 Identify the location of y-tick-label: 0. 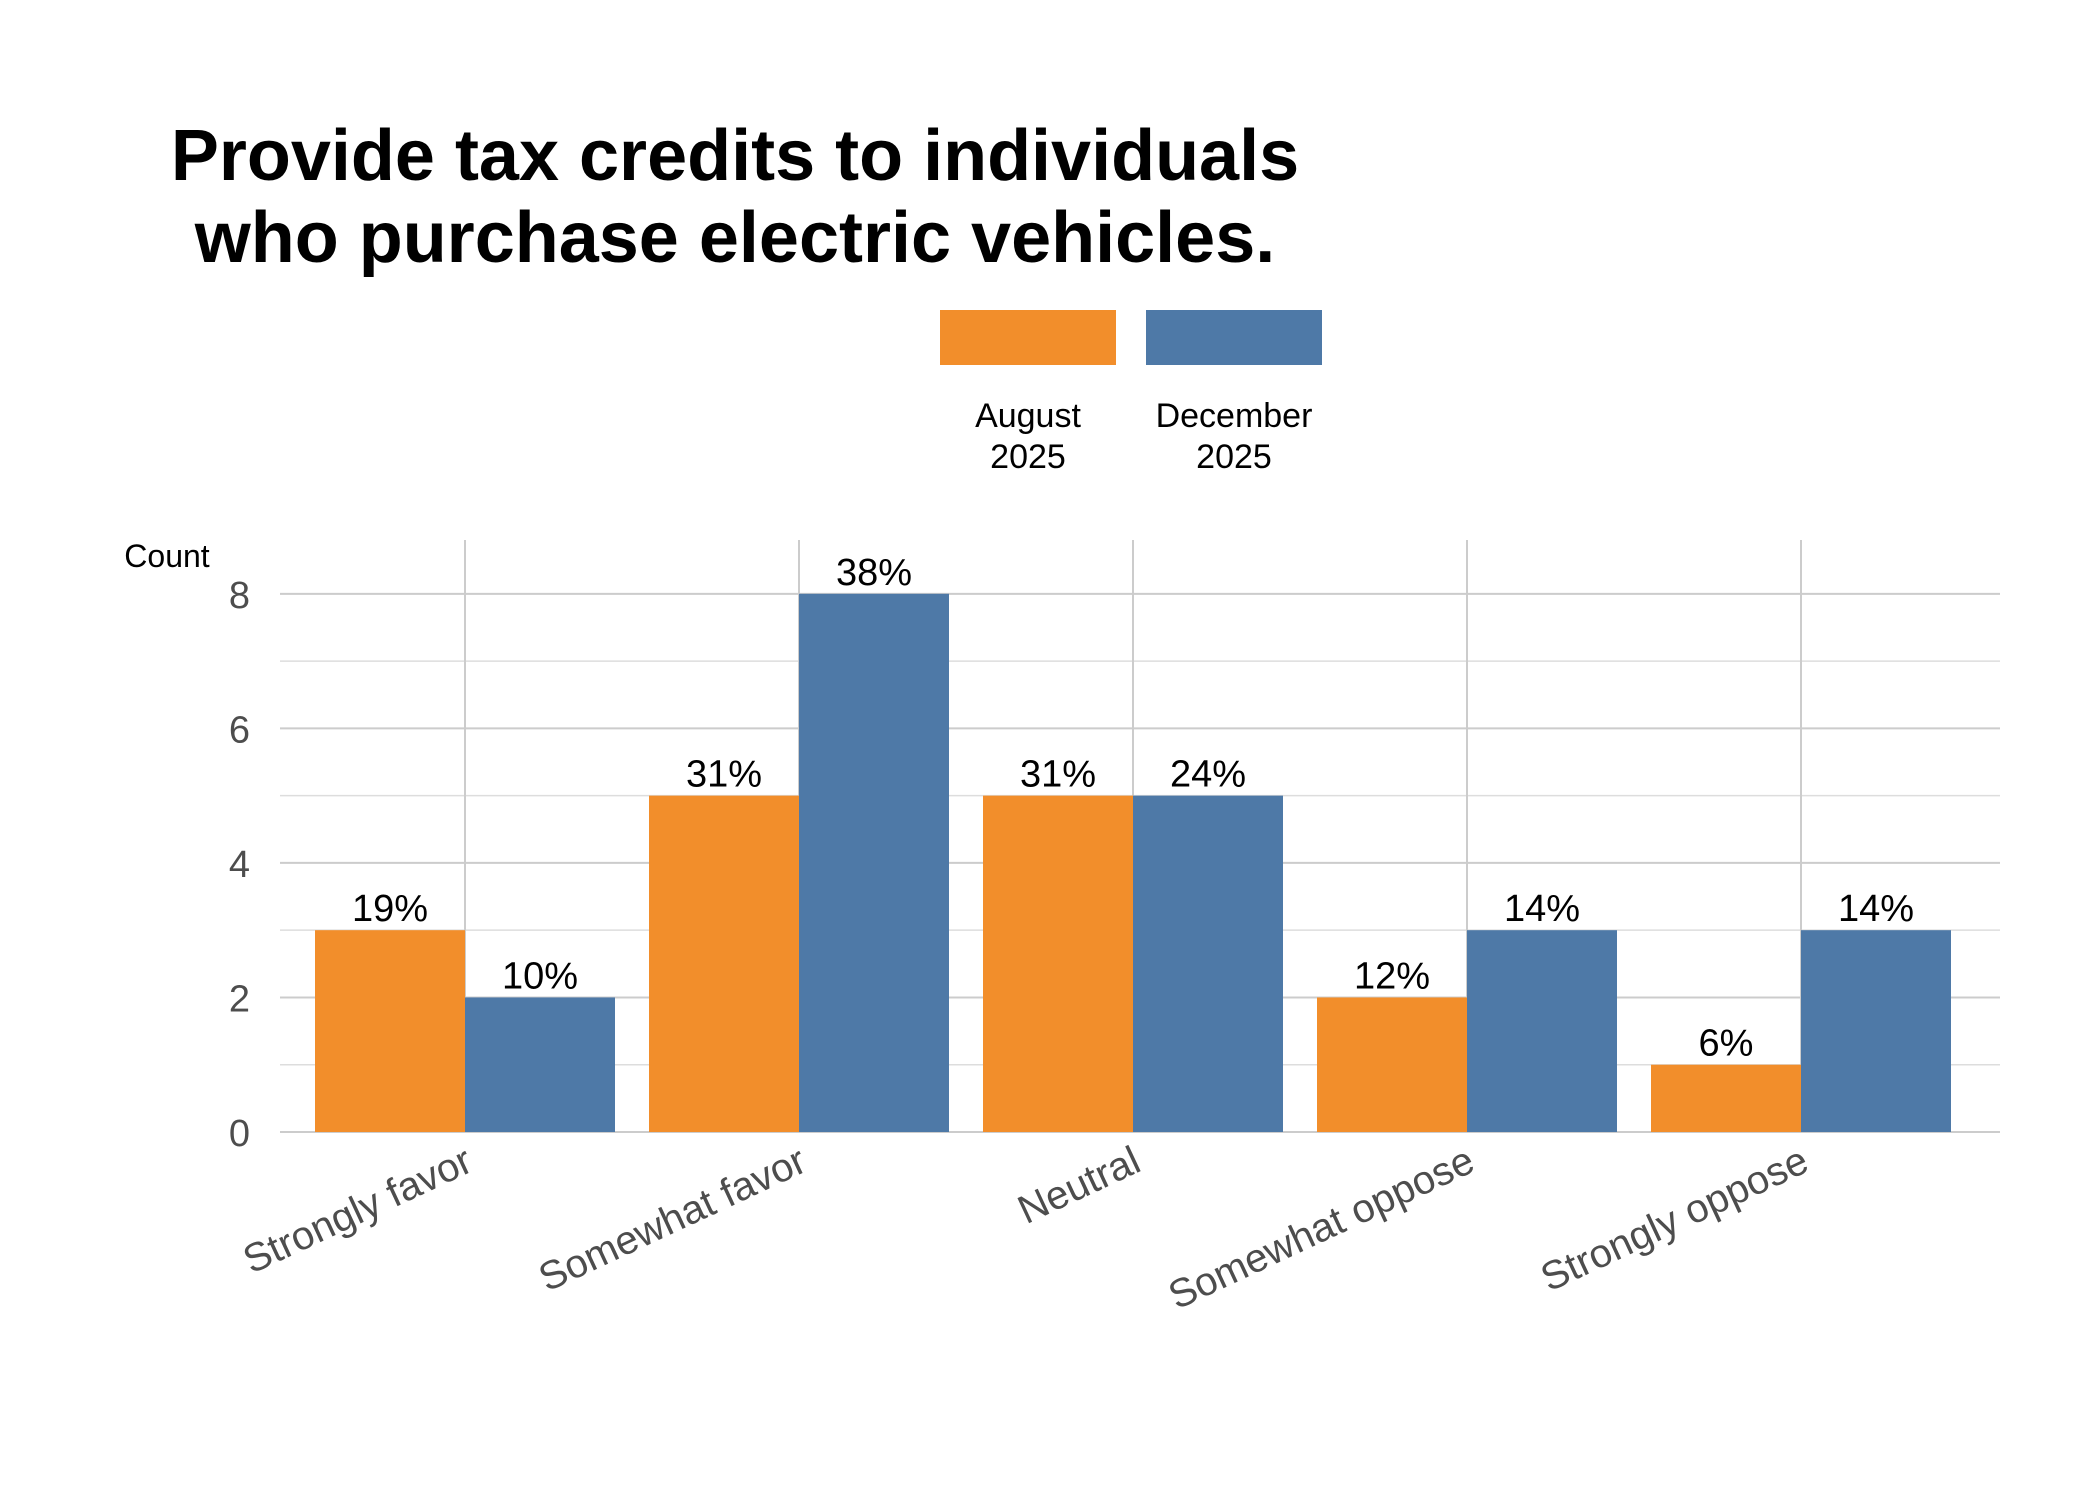
(239, 1134).